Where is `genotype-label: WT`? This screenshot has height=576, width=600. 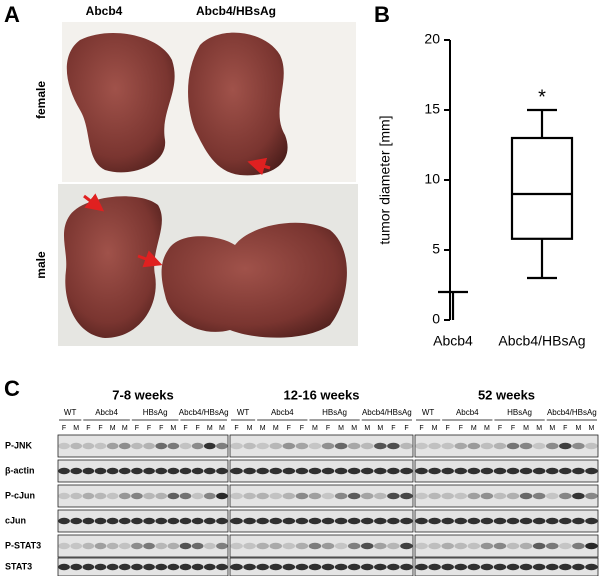 genotype-label: WT is located at coordinates (428, 412).